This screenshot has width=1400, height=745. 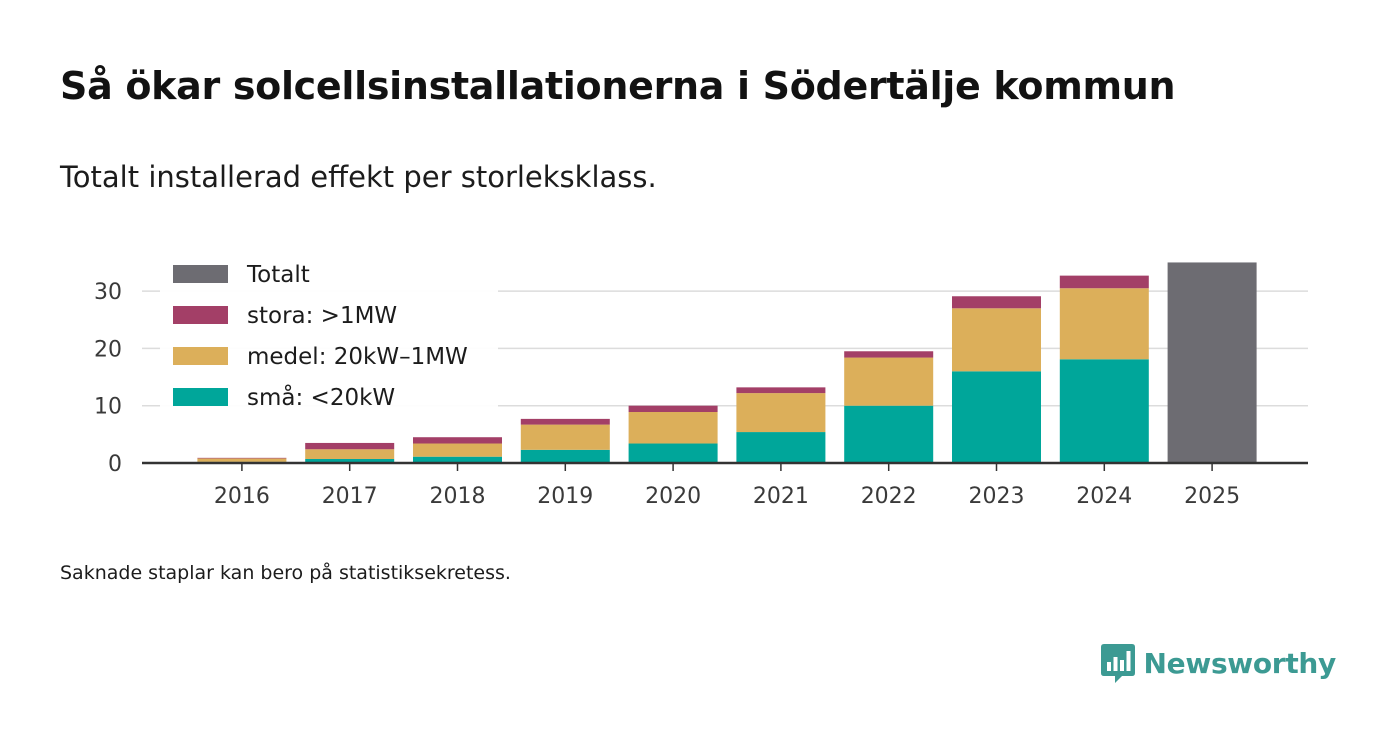 I want to click on y-axis-ticks: 0 10 20 30, so click(x=108, y=378).